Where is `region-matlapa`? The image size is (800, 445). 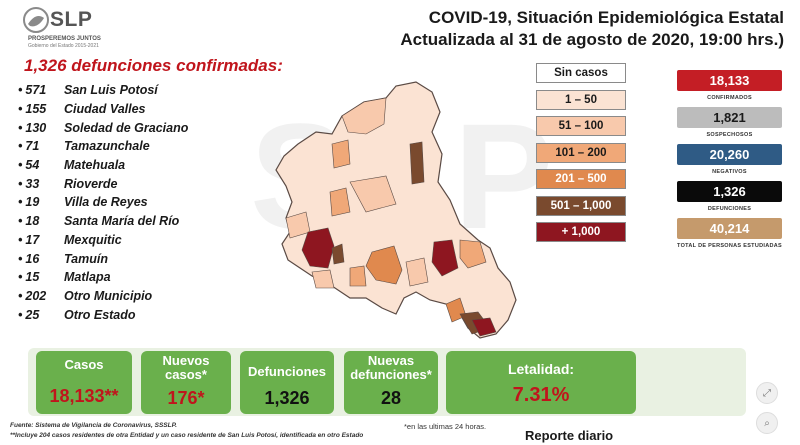
region-matlapa is located at coordinates (484, 327).